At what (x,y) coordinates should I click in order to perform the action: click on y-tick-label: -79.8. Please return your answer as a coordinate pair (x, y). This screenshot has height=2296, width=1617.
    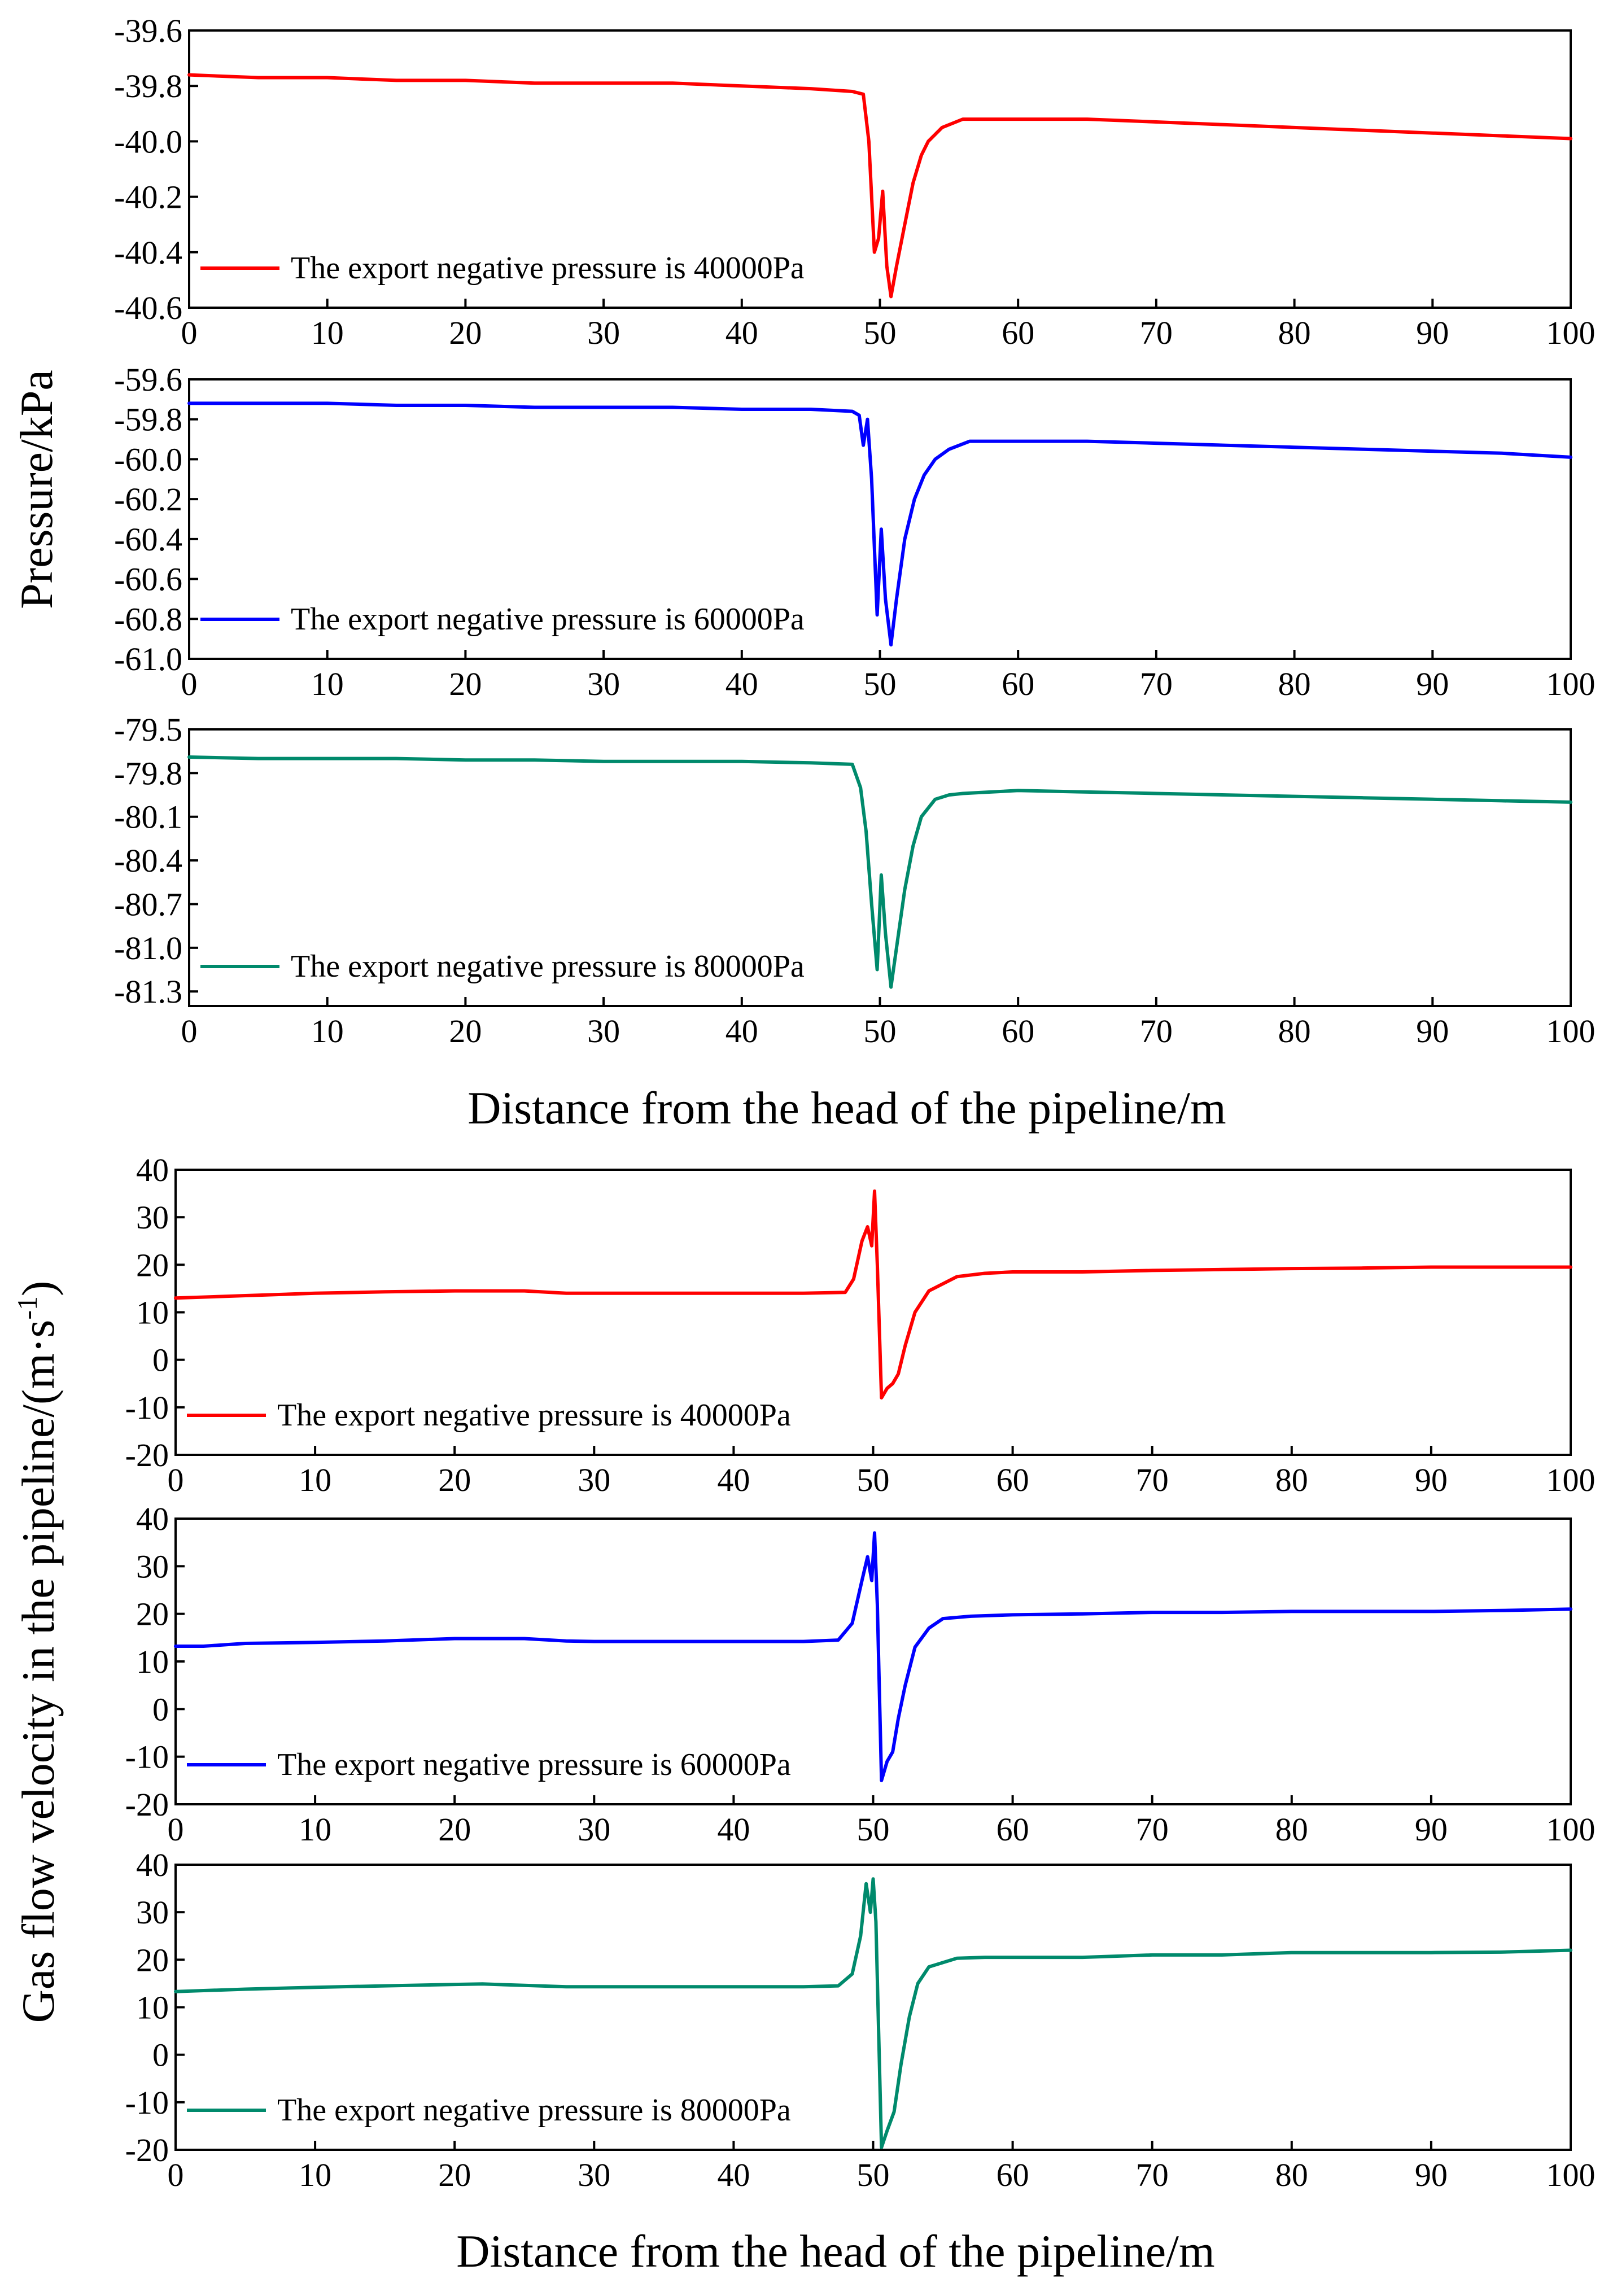
    Looking at the image, I should click on (148, 773).